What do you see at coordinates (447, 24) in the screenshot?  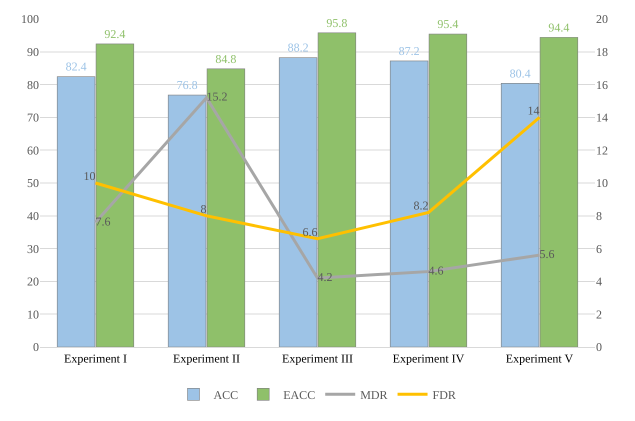 I see `data-label: 95.4` at bounding box center [447, 24].